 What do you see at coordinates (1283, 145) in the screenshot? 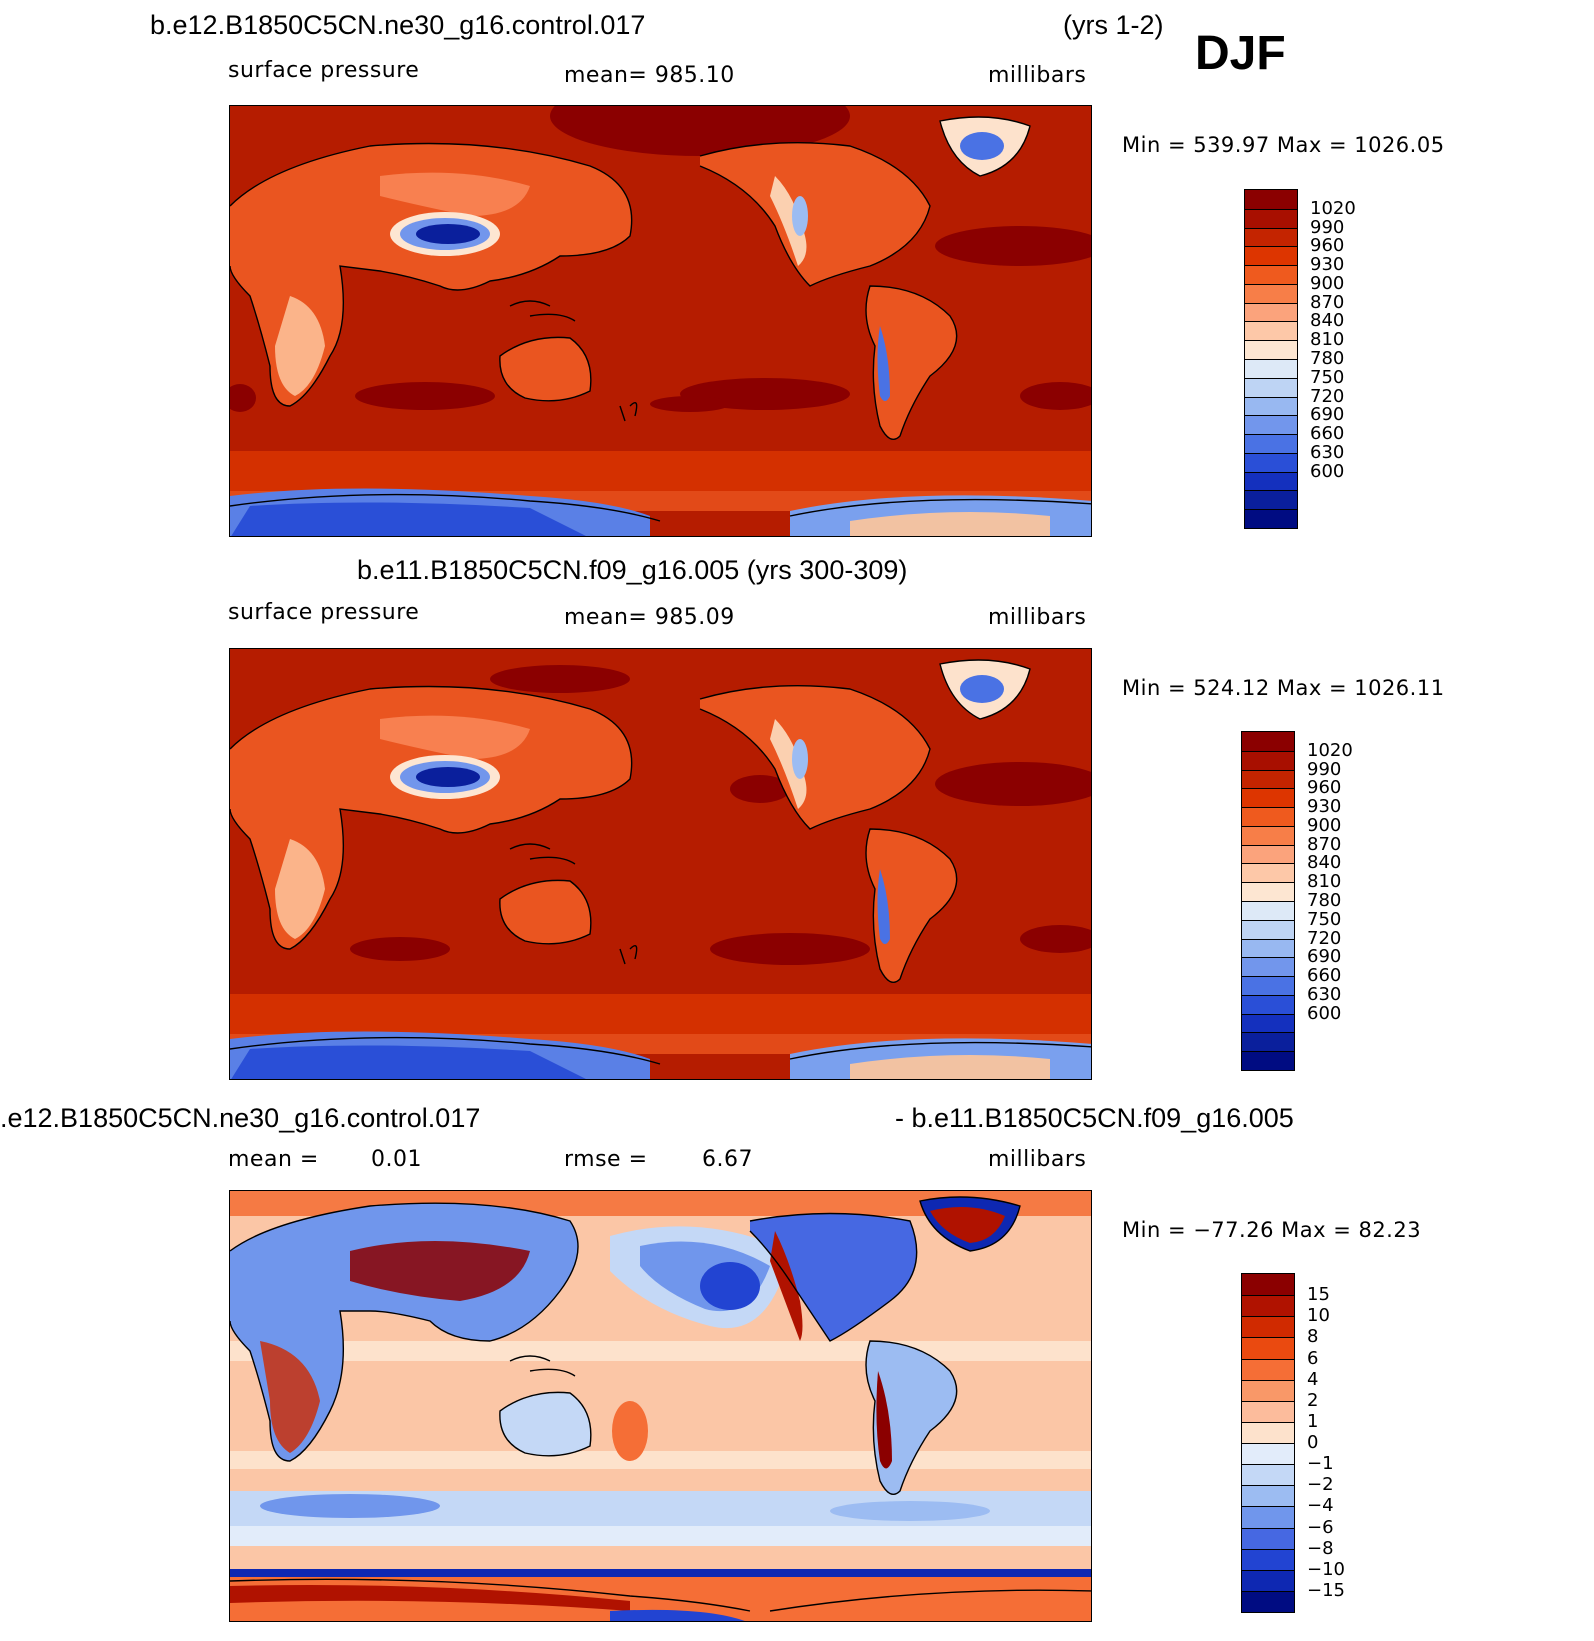
I see `panel1-minmax: Min = 539.97 Max = 1026.05` at bounding box center [1283, 145].